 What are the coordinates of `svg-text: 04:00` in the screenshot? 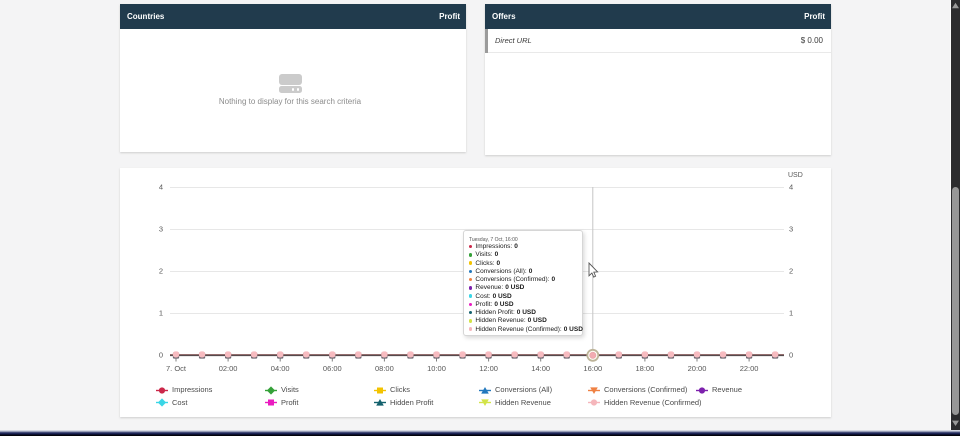 It's located at (280, 368).